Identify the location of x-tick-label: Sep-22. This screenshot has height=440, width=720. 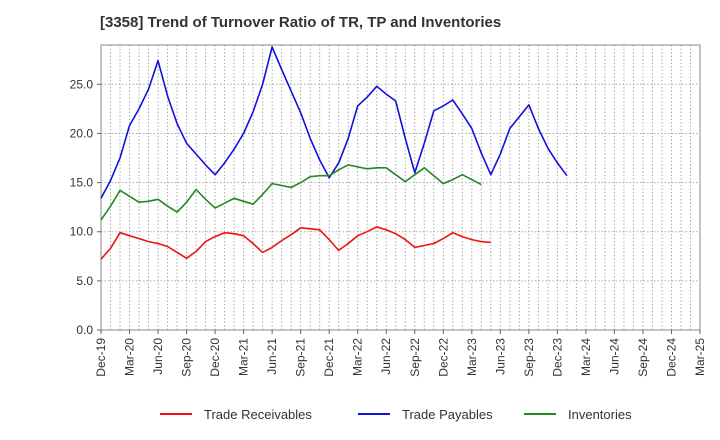
(415, 357).